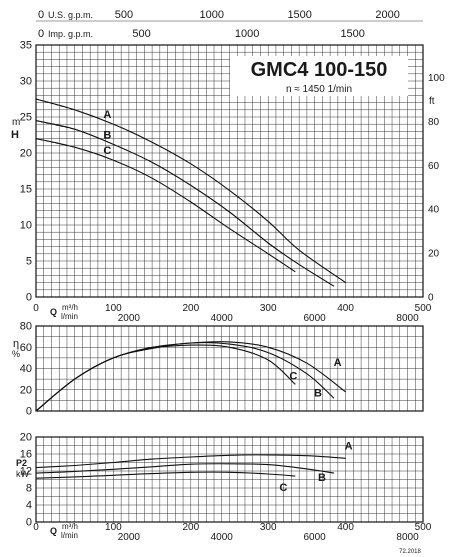  Describe the element at coordinates (26, 390) in the screenshot. I see `efficiency-y-tick-label: 20` at that location.